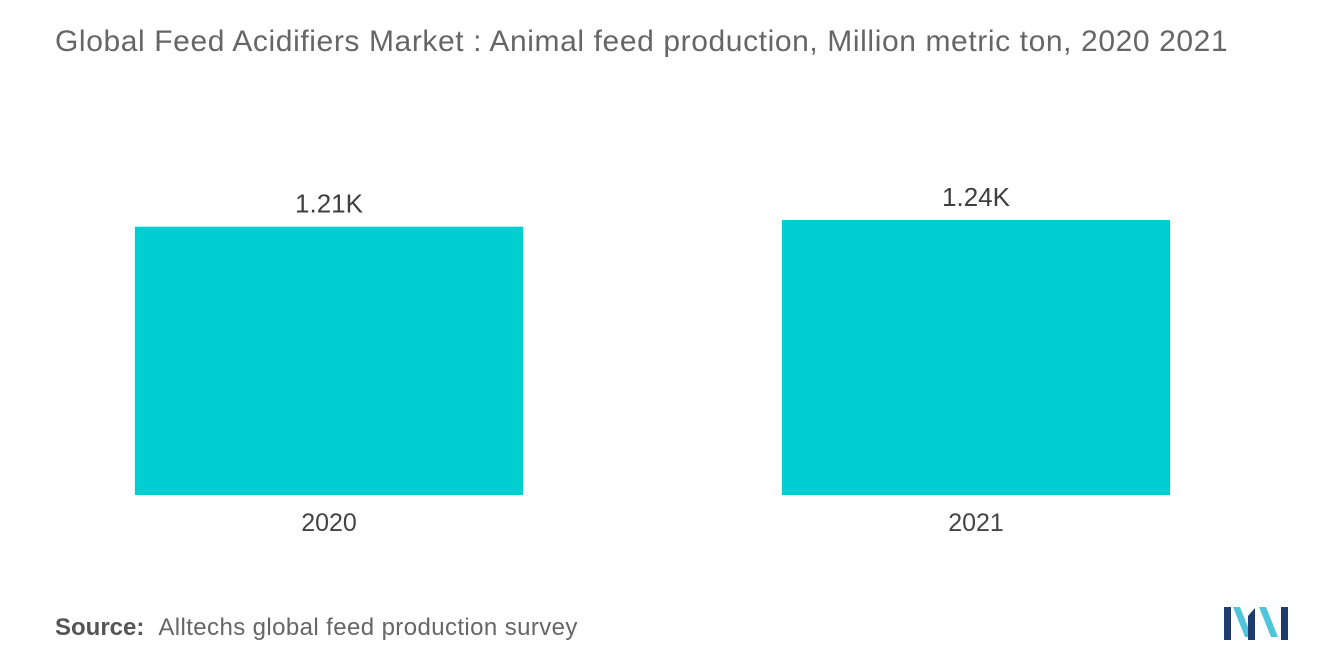 The height and width of the screenshot is (665, 1320). I want to click on brand-logo, so click(1257, 622).